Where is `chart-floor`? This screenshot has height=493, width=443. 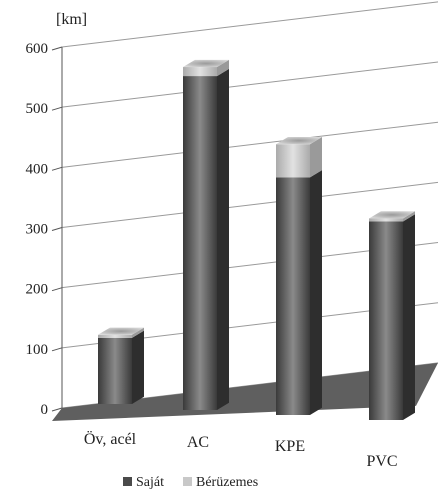
chart-floor is located at coordinates (245, 391).